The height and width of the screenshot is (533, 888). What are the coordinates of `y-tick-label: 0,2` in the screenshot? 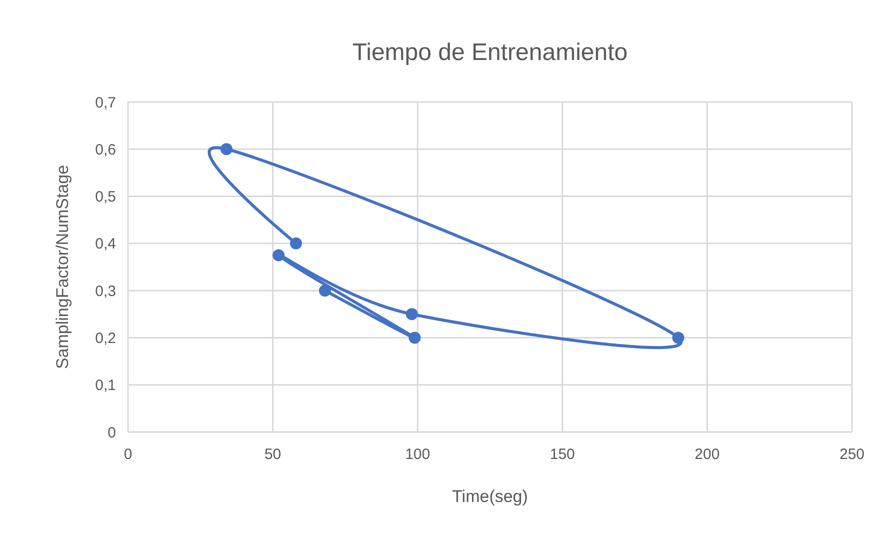 It's located at (105, 338).